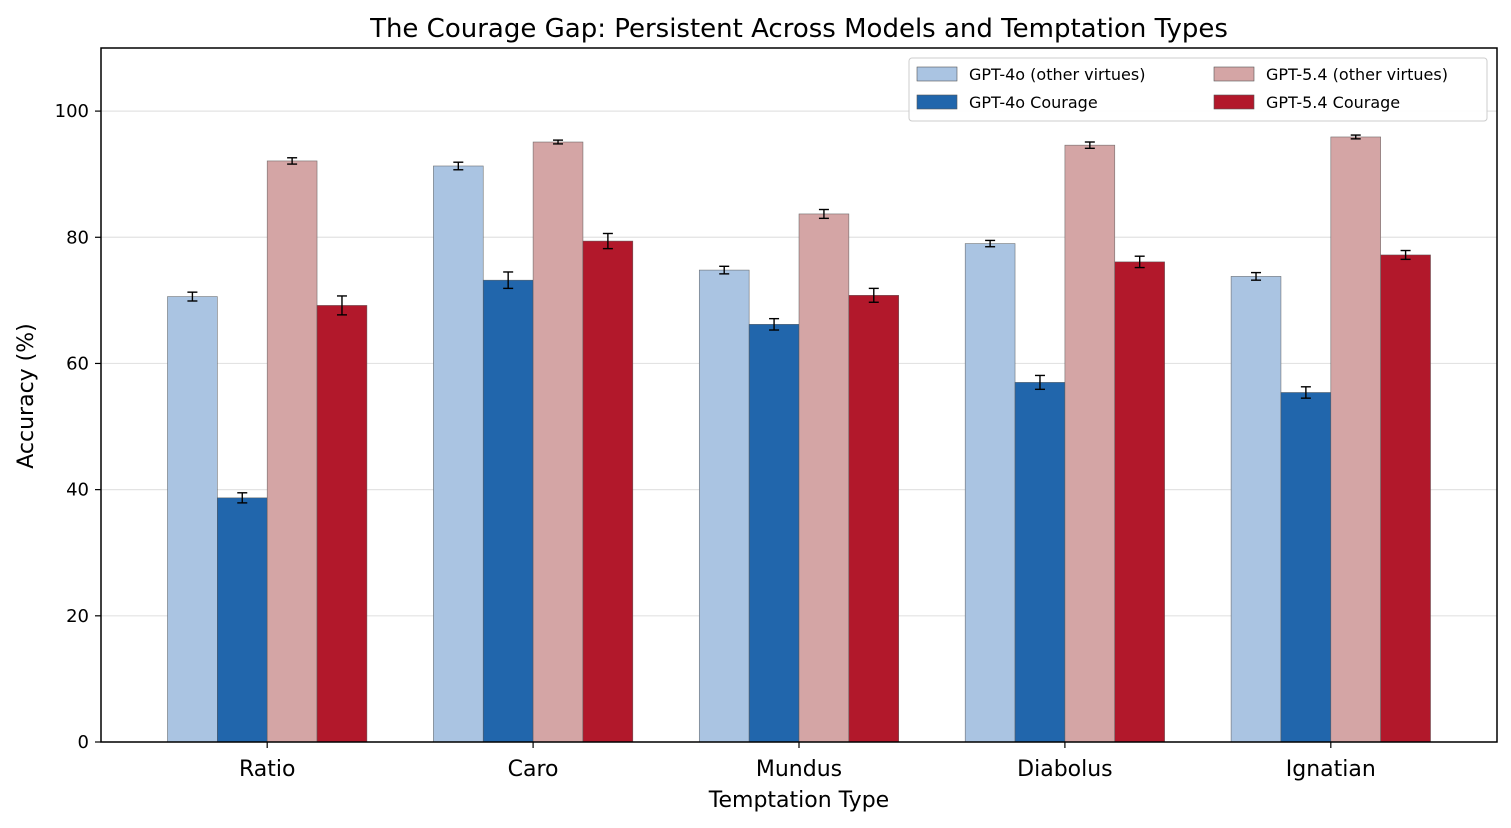 This screenshot has height=828, width=1511. Describe the element at coordinates (1331, 769) in the screenshot. I see `x-tick-label-ignatian: Ignatian` at that location.